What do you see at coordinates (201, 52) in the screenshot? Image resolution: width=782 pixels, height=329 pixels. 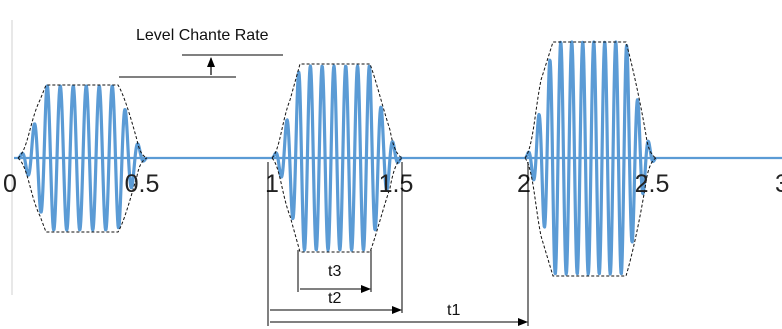 I see `level-change-annotation: Level Chante Rate` at bounding box center [201, 52].